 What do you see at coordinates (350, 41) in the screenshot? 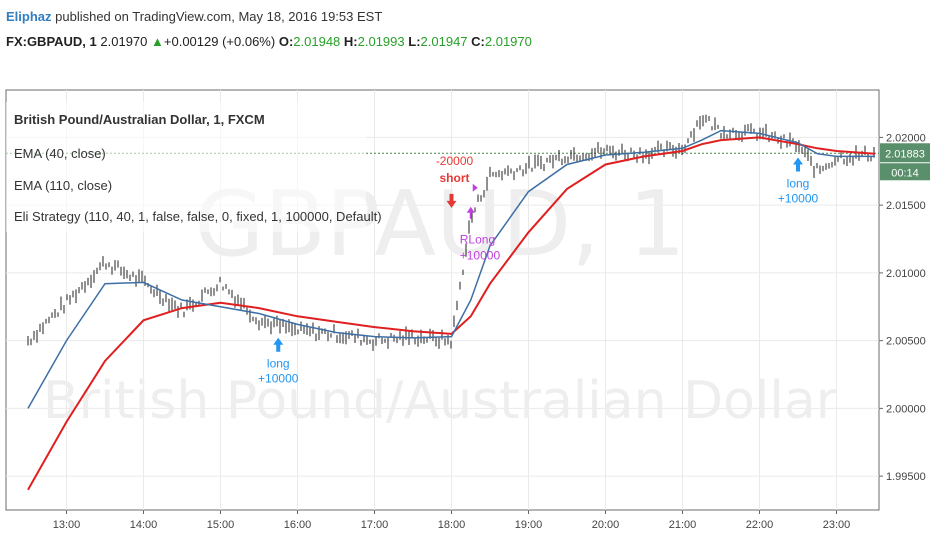
I see `high-label: H:` at bounding box center [350, 41].